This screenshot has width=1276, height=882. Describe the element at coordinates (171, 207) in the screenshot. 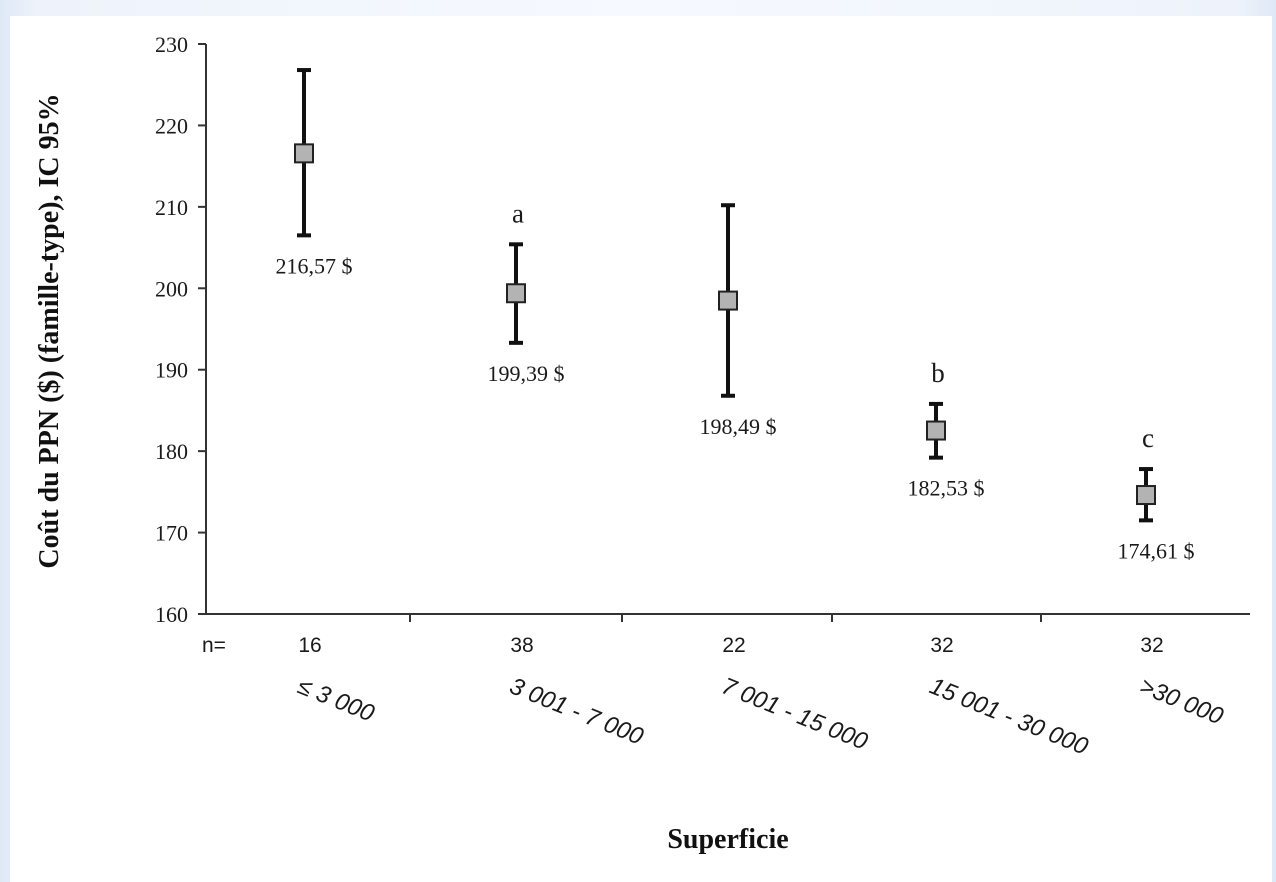

I see `y-tick-label: 210` at that location.